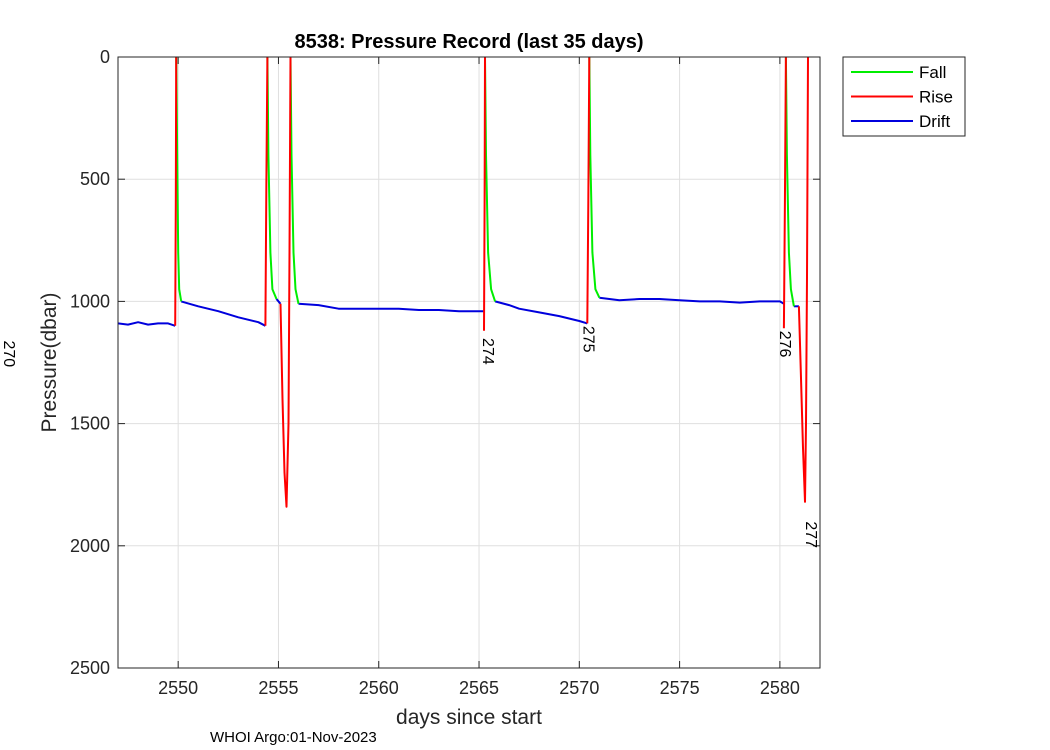 This screenshot has height=750, width=1050. I want to click on y-tick-label-1: 500, so click(95, 179).